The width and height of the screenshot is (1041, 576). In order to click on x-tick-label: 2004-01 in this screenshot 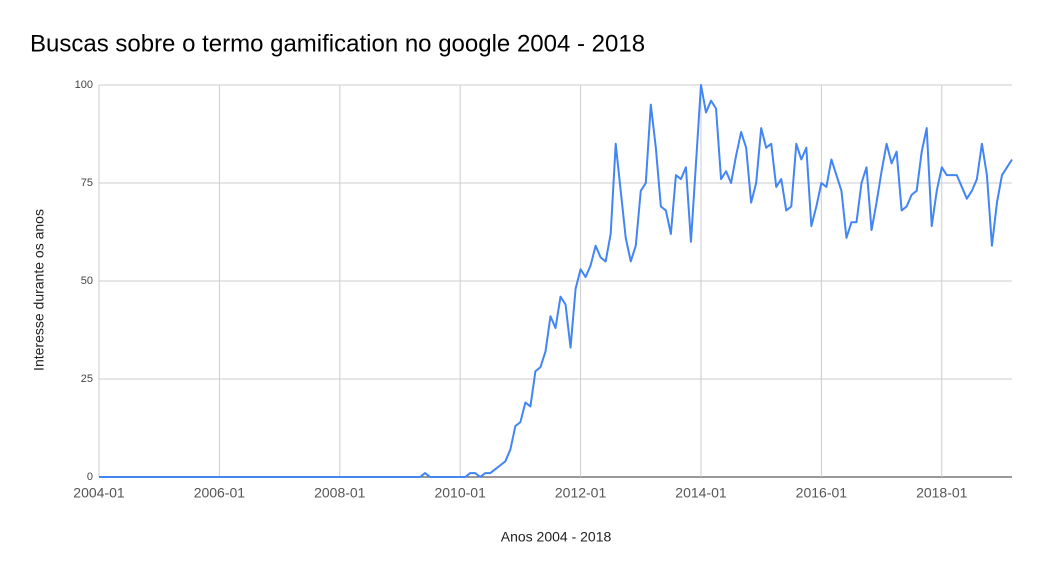, I will do `click(99, 493)`.